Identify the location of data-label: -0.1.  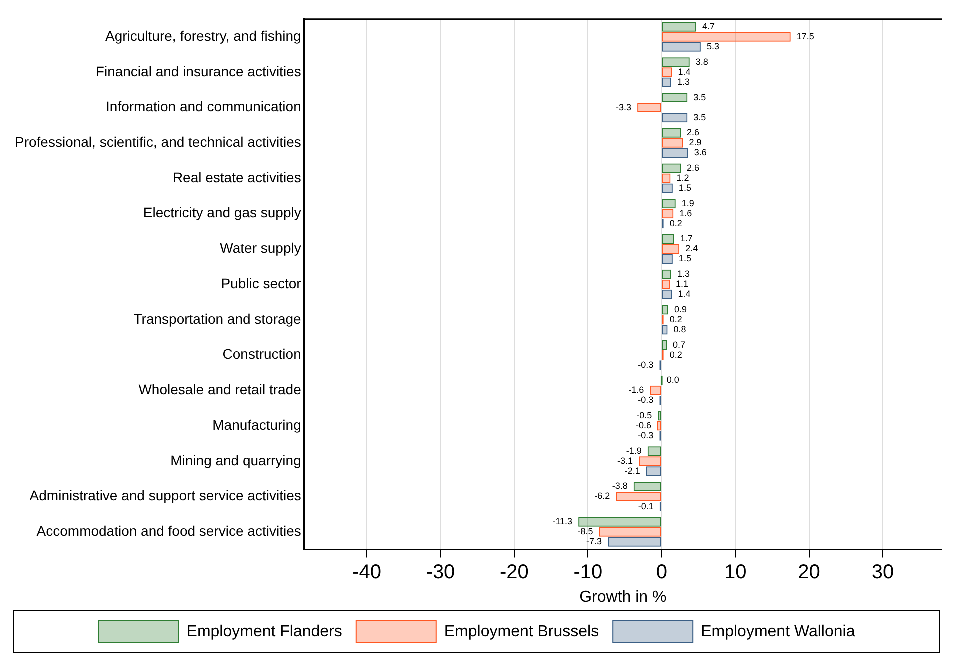
(646, 506).